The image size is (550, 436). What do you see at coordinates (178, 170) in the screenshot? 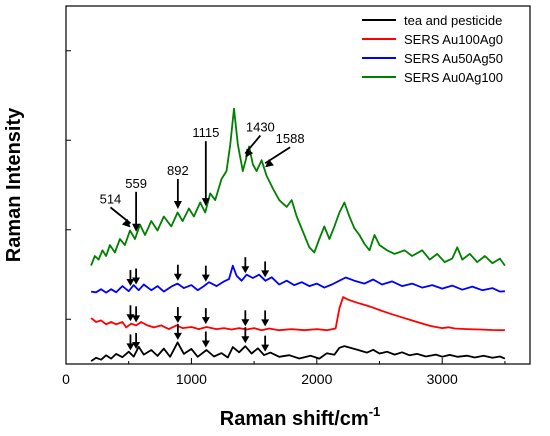
I see `peak-label: 892` at bounding box center [178, 170].